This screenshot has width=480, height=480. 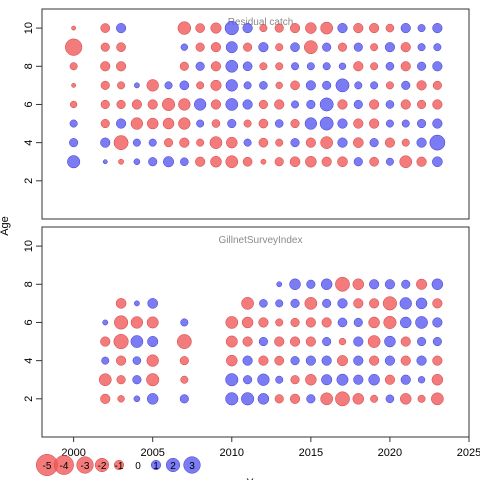 What do you see at coordinates (327, 380) in the screenshot?
I see `bubble-2016-age3` at bounding box center [327, 380].